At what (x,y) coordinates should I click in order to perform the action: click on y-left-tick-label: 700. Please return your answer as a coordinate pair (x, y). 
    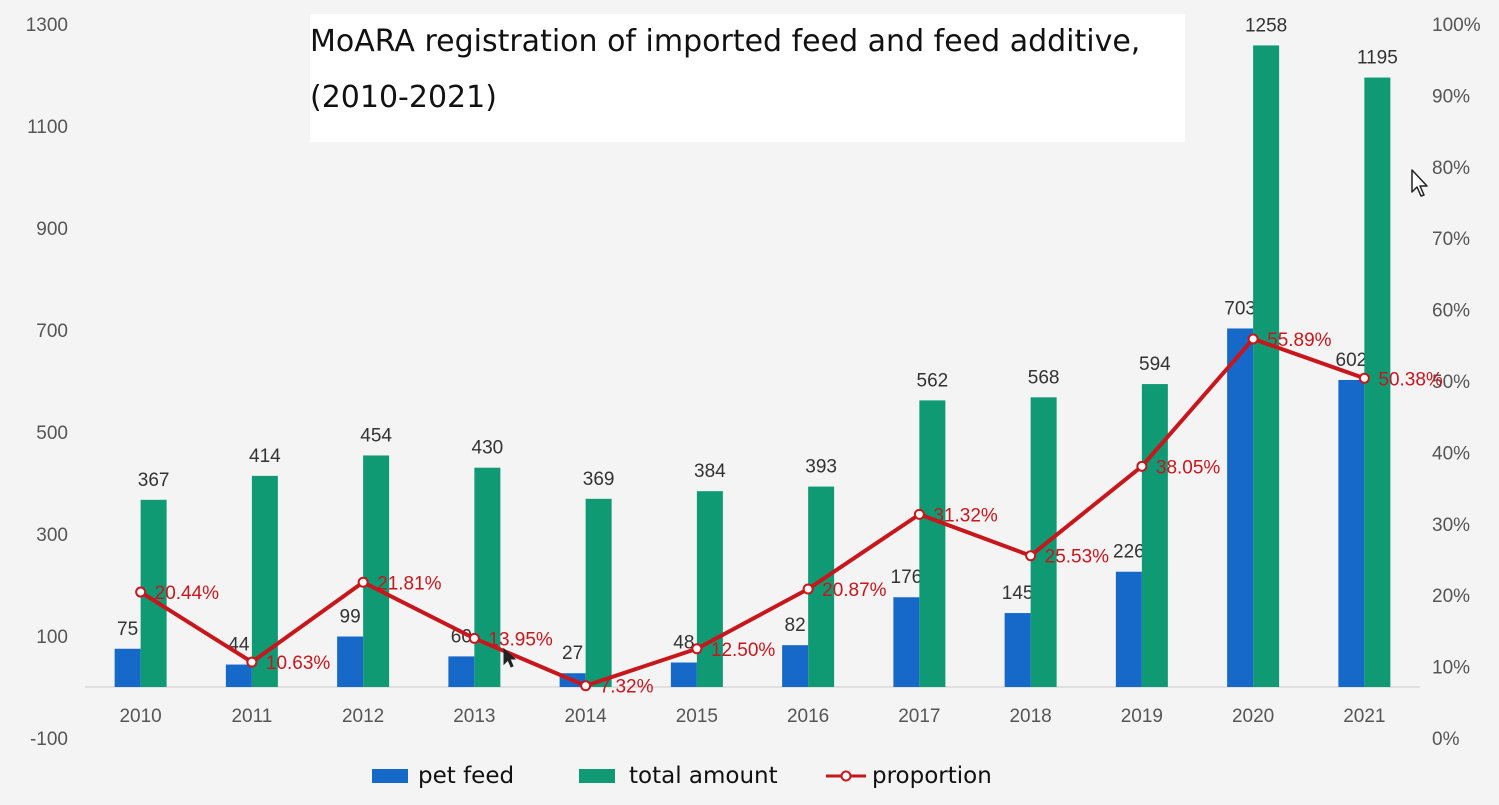
    Looking at the image, I should click on (52, 331).